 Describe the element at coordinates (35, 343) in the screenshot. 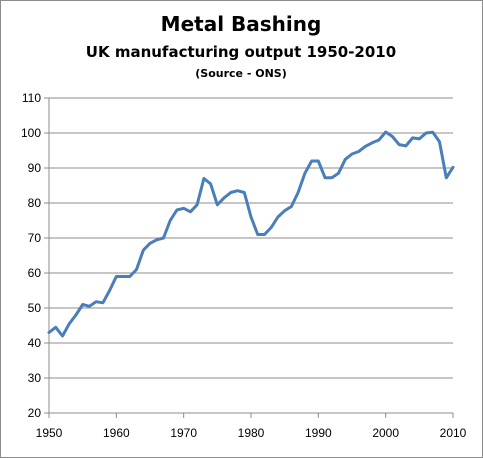

I see `y-tick-label: 40` at that location.